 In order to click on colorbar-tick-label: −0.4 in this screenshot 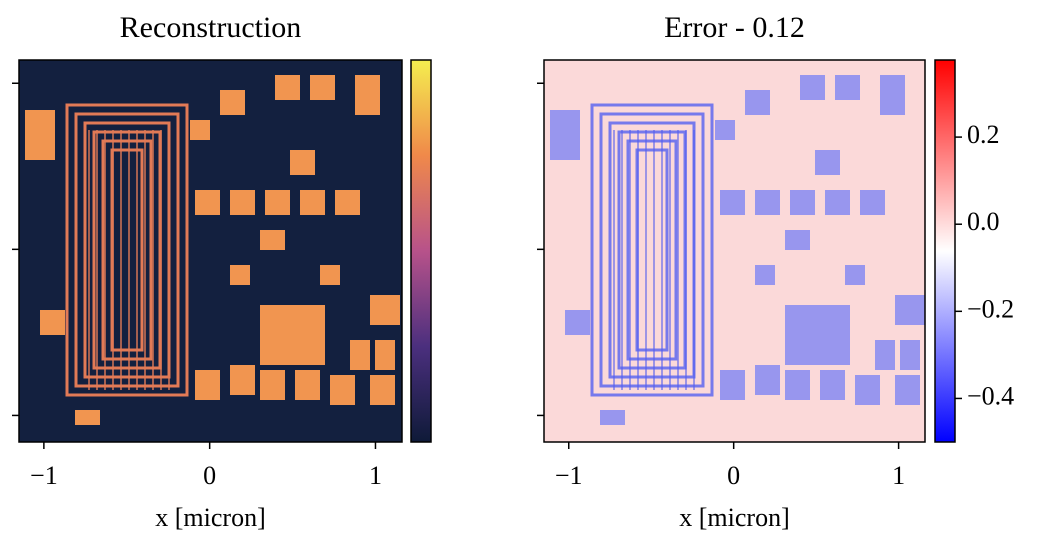, I will do `click(990, 395)`.